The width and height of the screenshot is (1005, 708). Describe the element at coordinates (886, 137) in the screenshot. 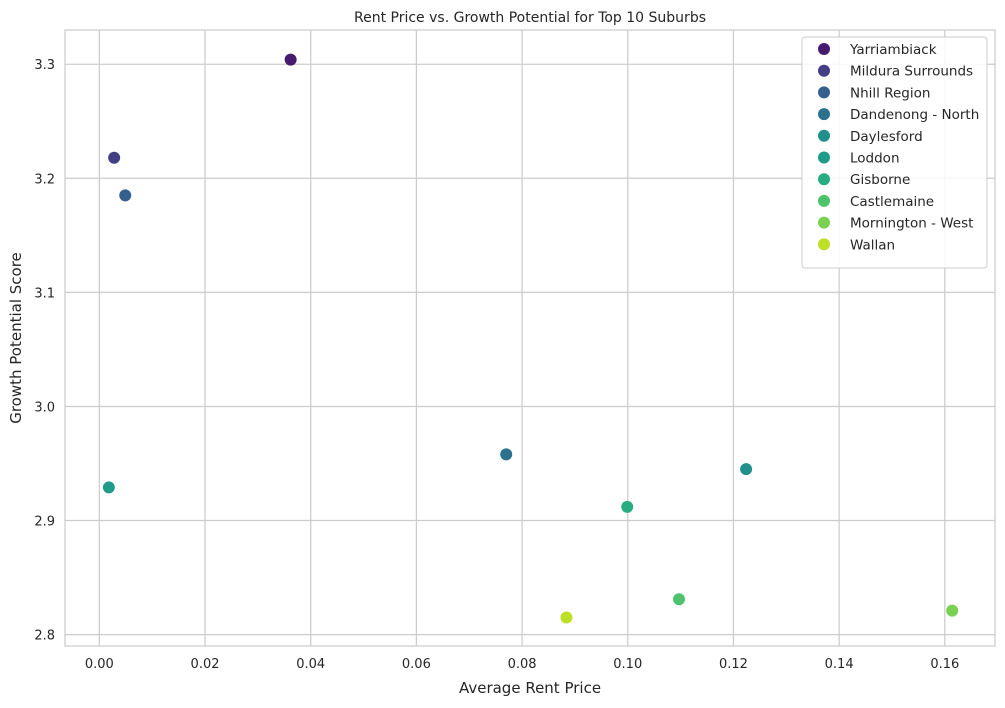

I see `legend-label: Daylesford` at that location.